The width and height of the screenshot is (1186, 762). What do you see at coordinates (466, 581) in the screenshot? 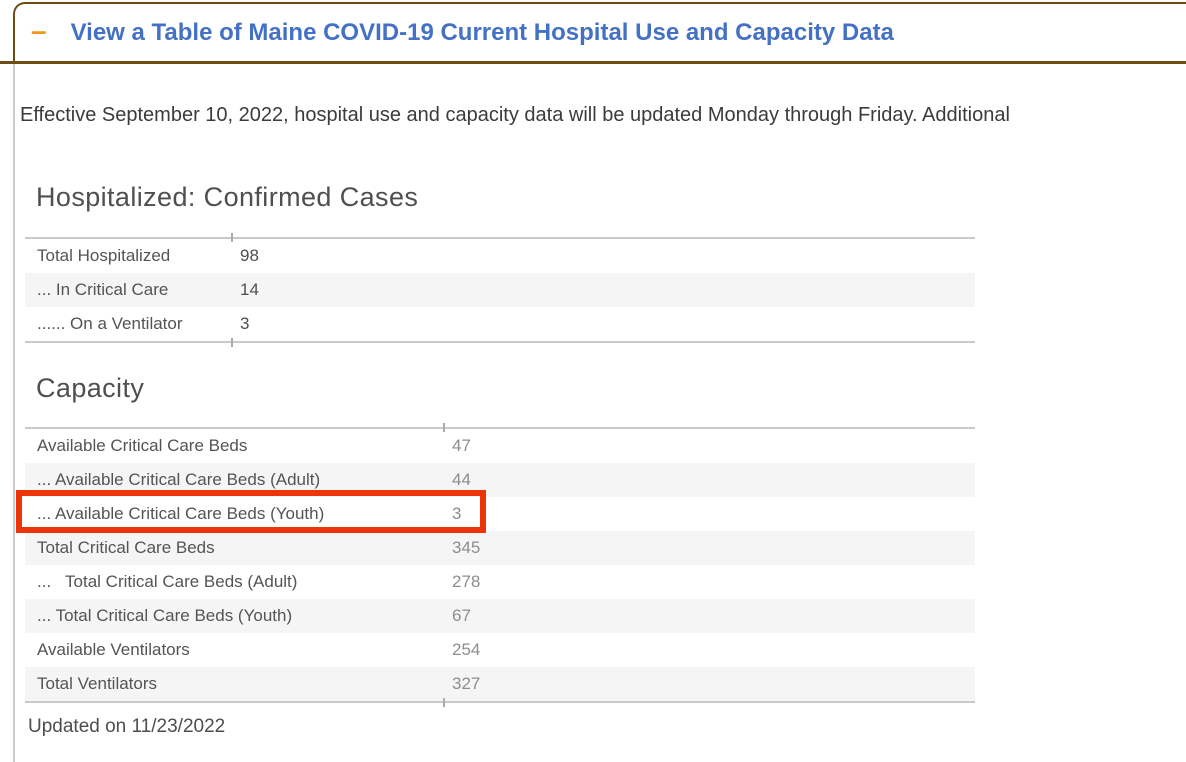
I see `row-value: 278` at bounding box center [466, 581].